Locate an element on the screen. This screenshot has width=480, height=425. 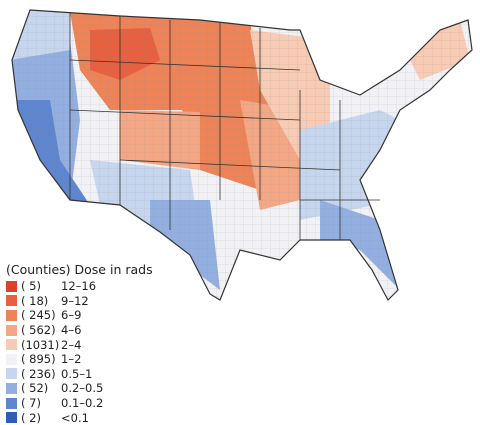
legend-item: ( 18) 9–12 is located at coordinates (106, 301).